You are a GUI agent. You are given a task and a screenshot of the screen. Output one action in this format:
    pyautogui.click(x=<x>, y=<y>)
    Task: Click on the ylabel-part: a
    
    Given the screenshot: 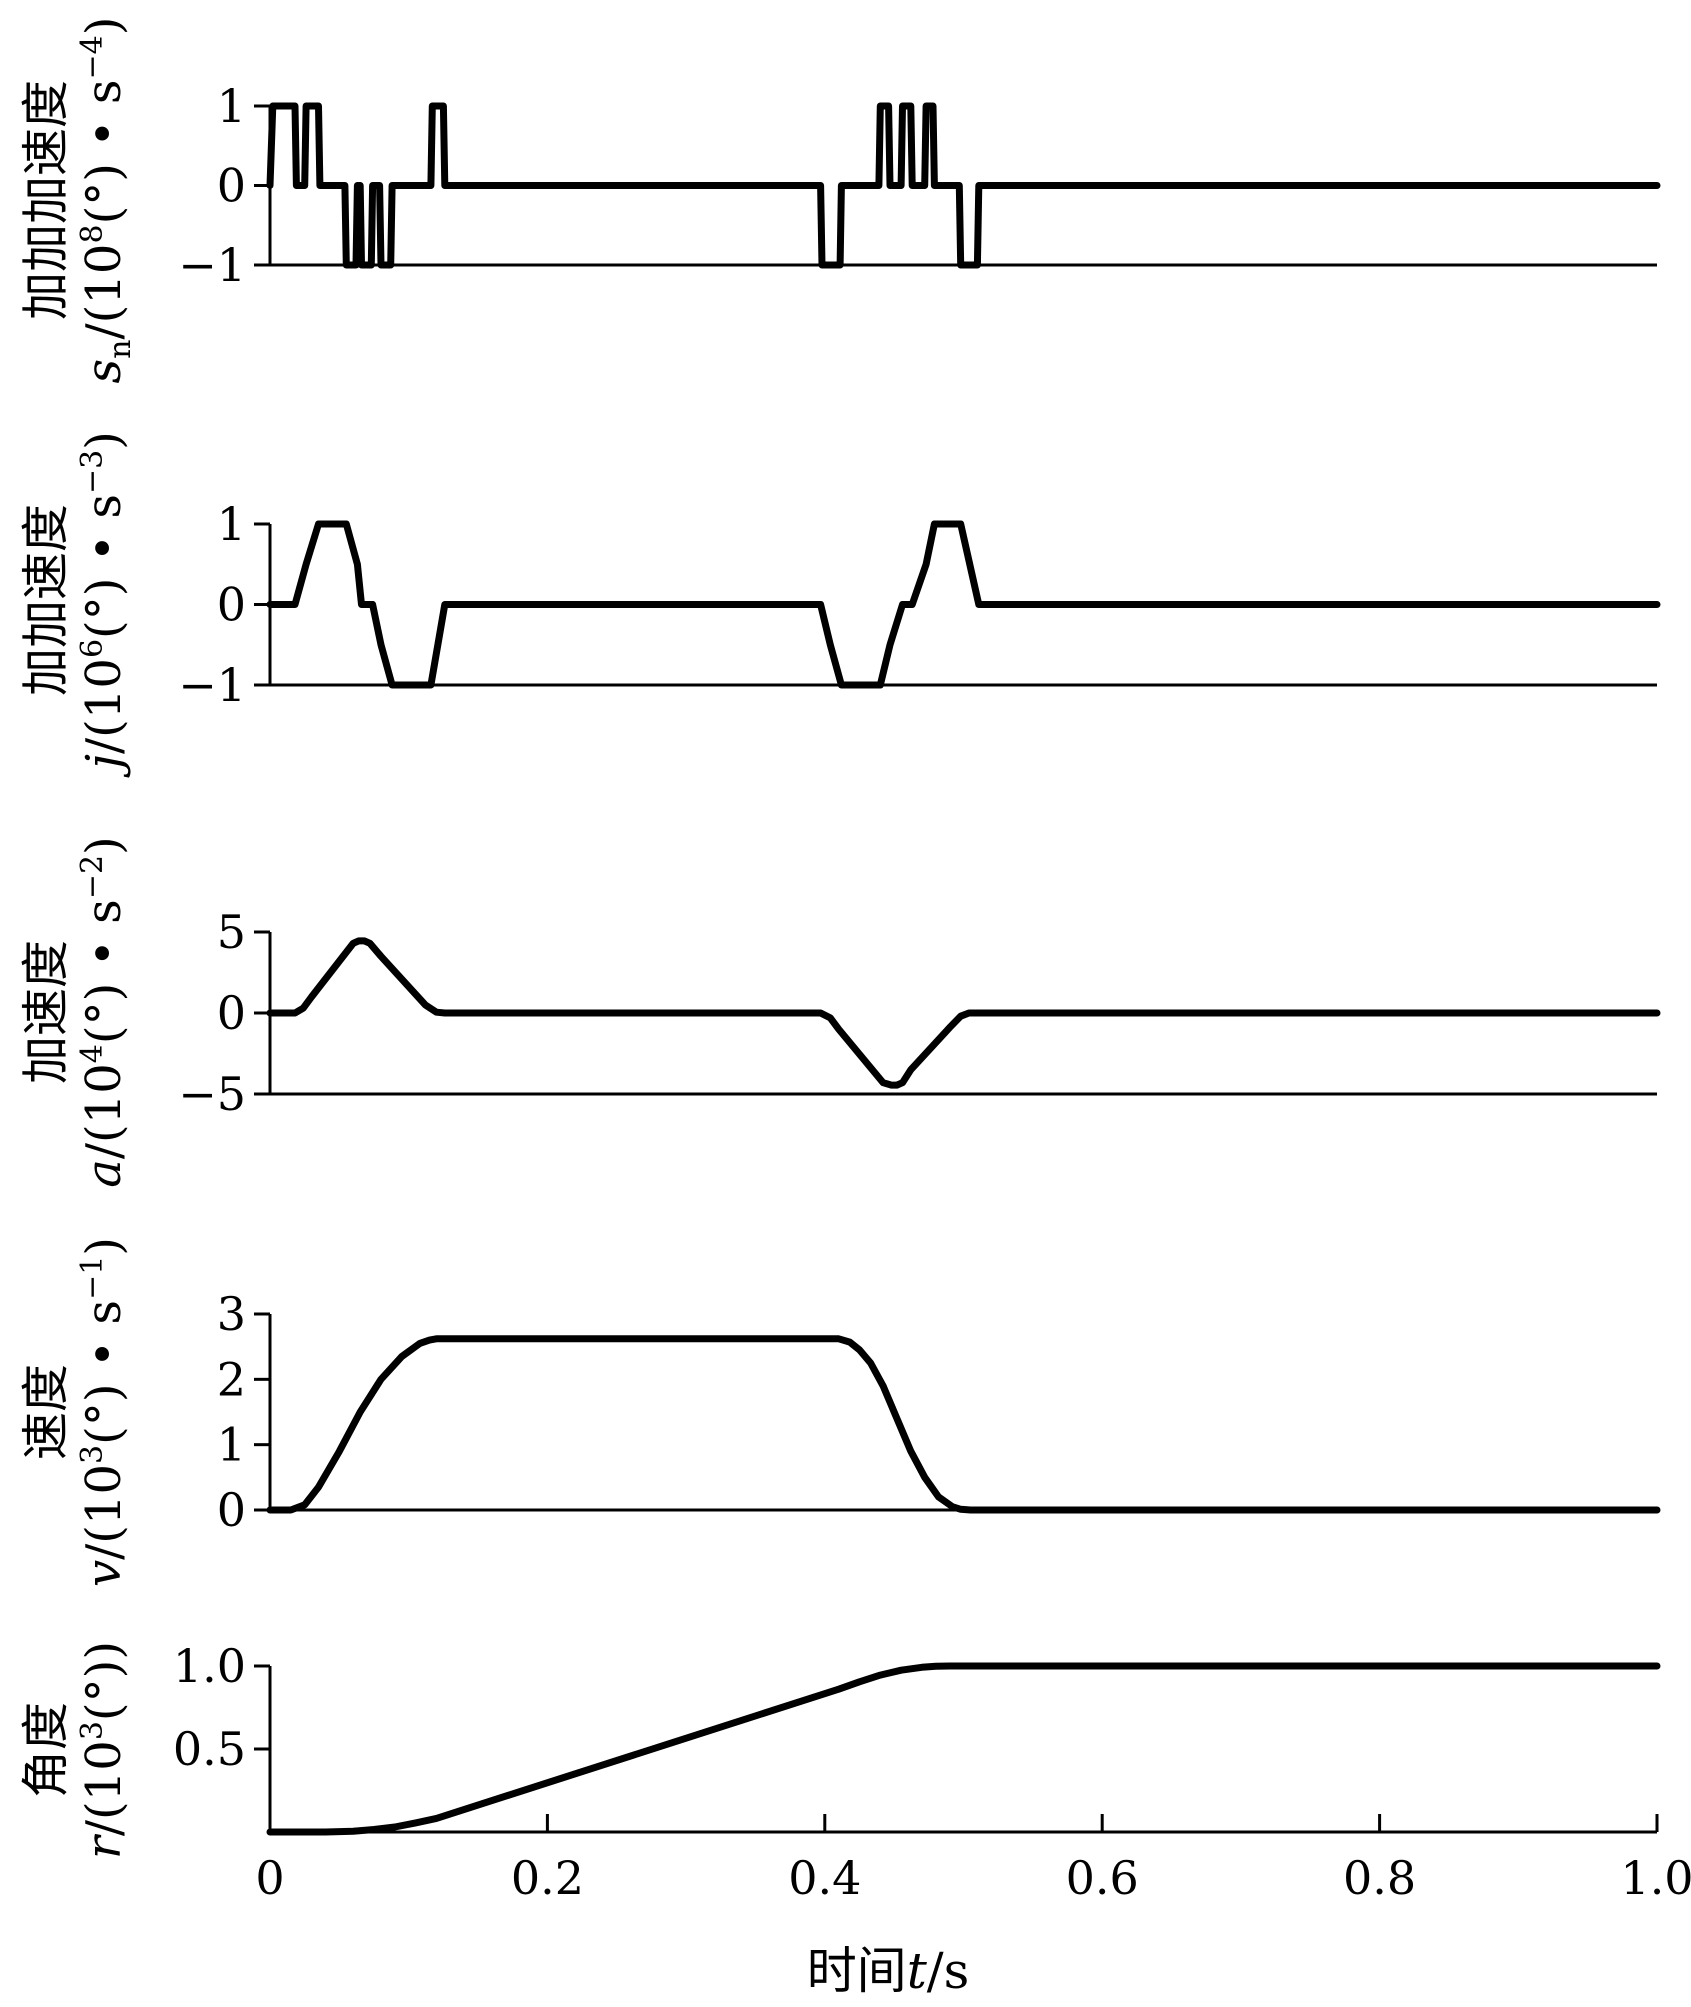 What is the action you would take?
    pyautogui.click(x=104, y=1173)
    